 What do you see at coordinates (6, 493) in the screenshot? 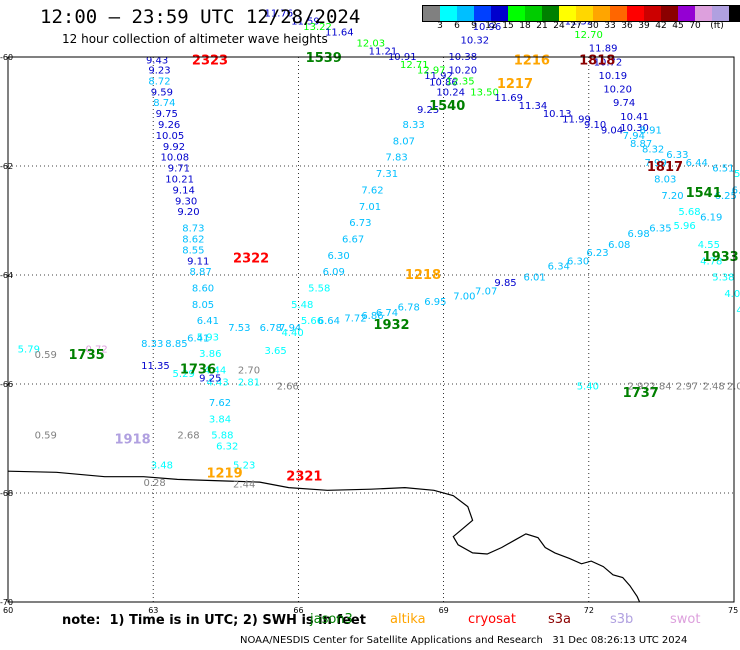
I see `lat-tick-label: -68` at bounding box center [6, 493].